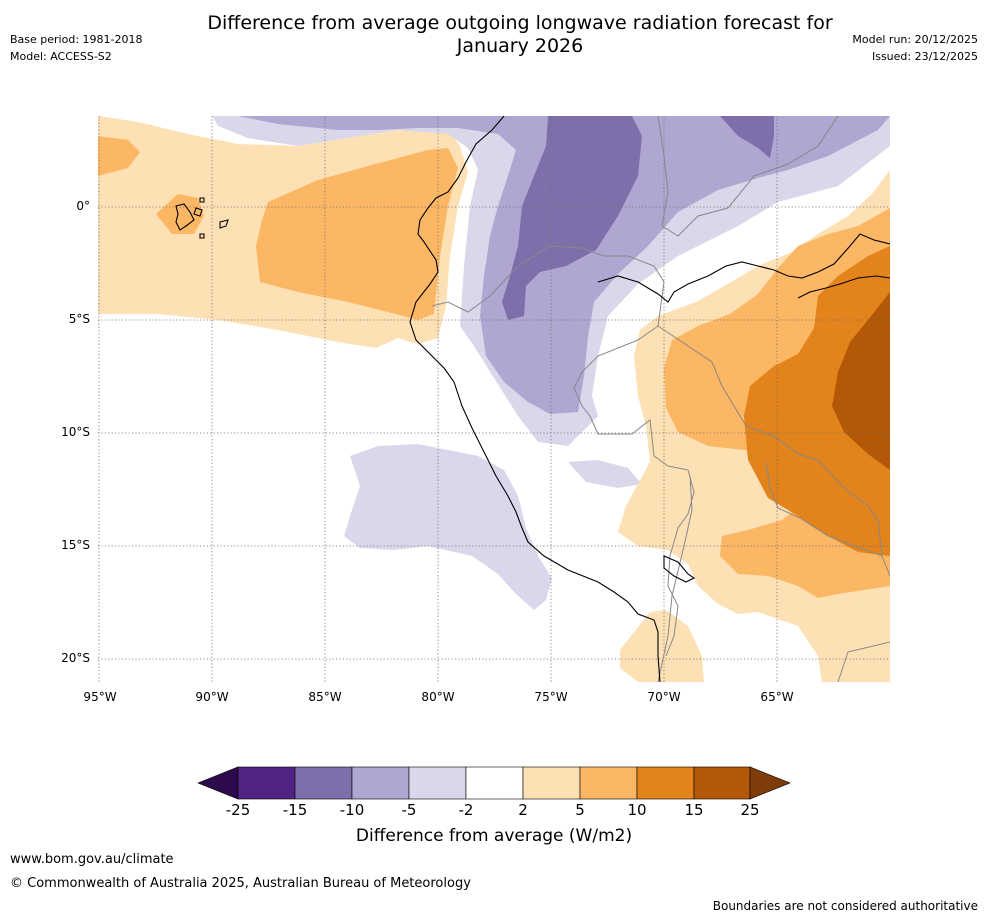 The width and height of the screenshot is (988, 919). Describe the element at coordinates (357, 234) in the screenshot. I see `anomaly-region-5-10-west` at that location.